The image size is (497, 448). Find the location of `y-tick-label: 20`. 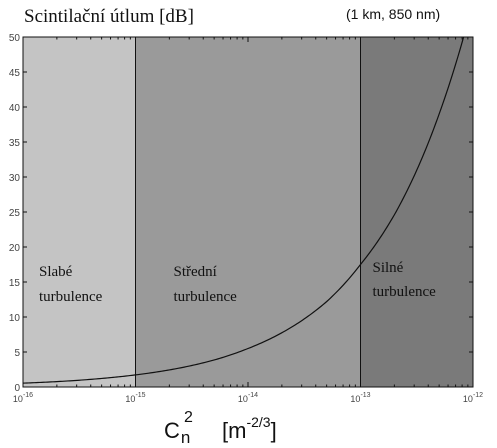

y-tick-label: 20 is located at coordinates (15, 248).